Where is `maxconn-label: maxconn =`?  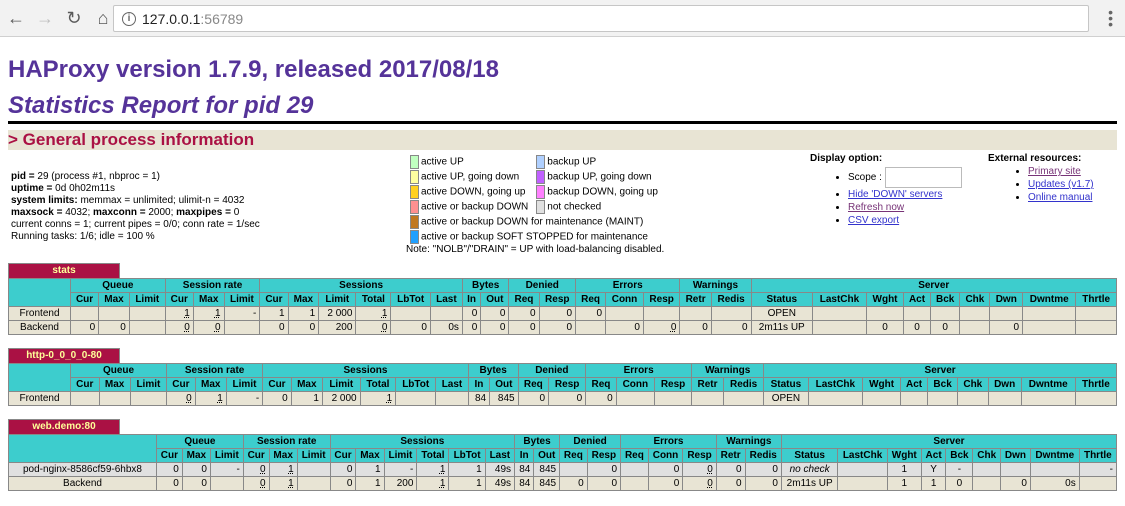 maxconn-label: maxconn = is located at coordinates (119, 212).